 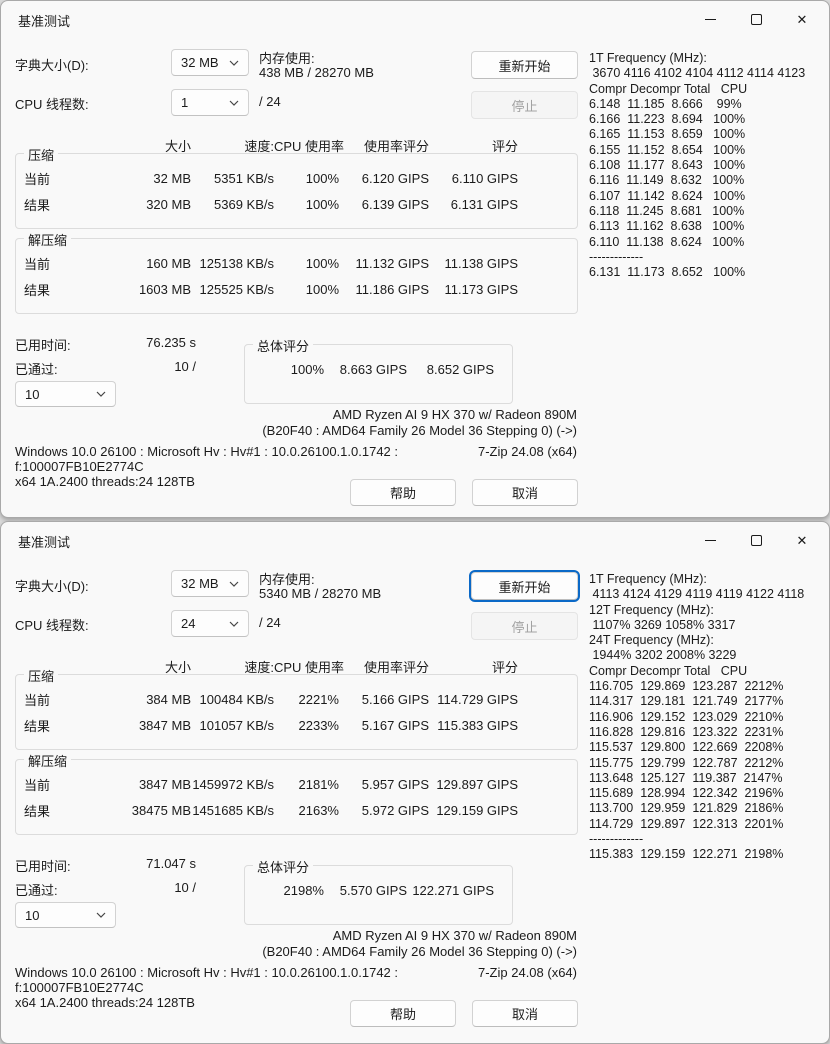 I want to click on maximize-icon, so click(x=756, y=19).